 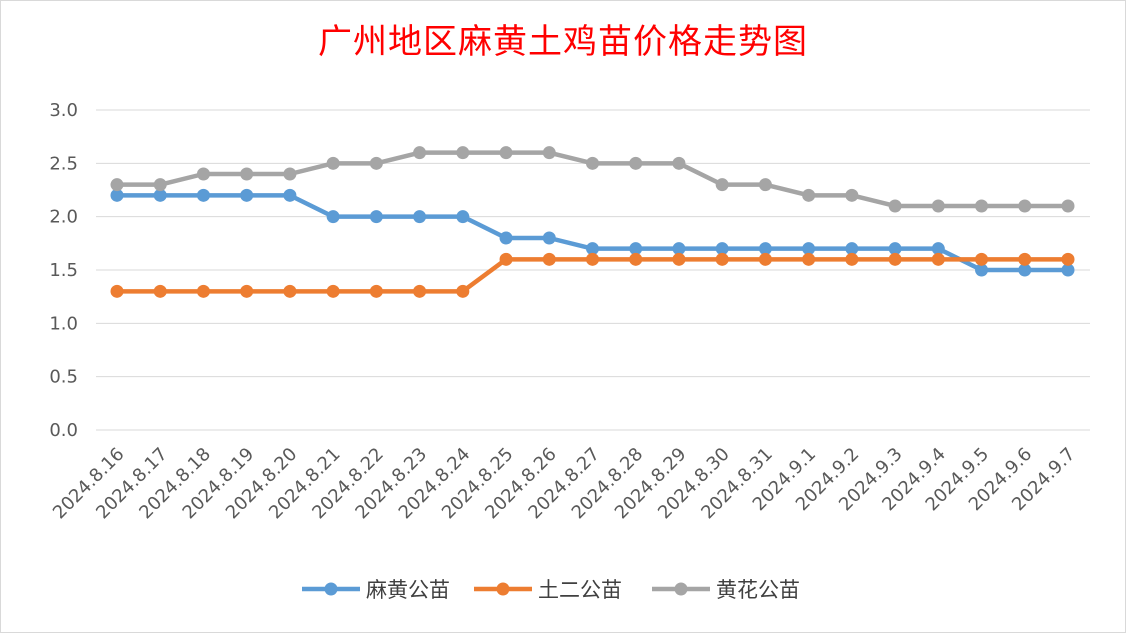 I want to click on y-tick-label: 0.0, so click(x=63, y=430).